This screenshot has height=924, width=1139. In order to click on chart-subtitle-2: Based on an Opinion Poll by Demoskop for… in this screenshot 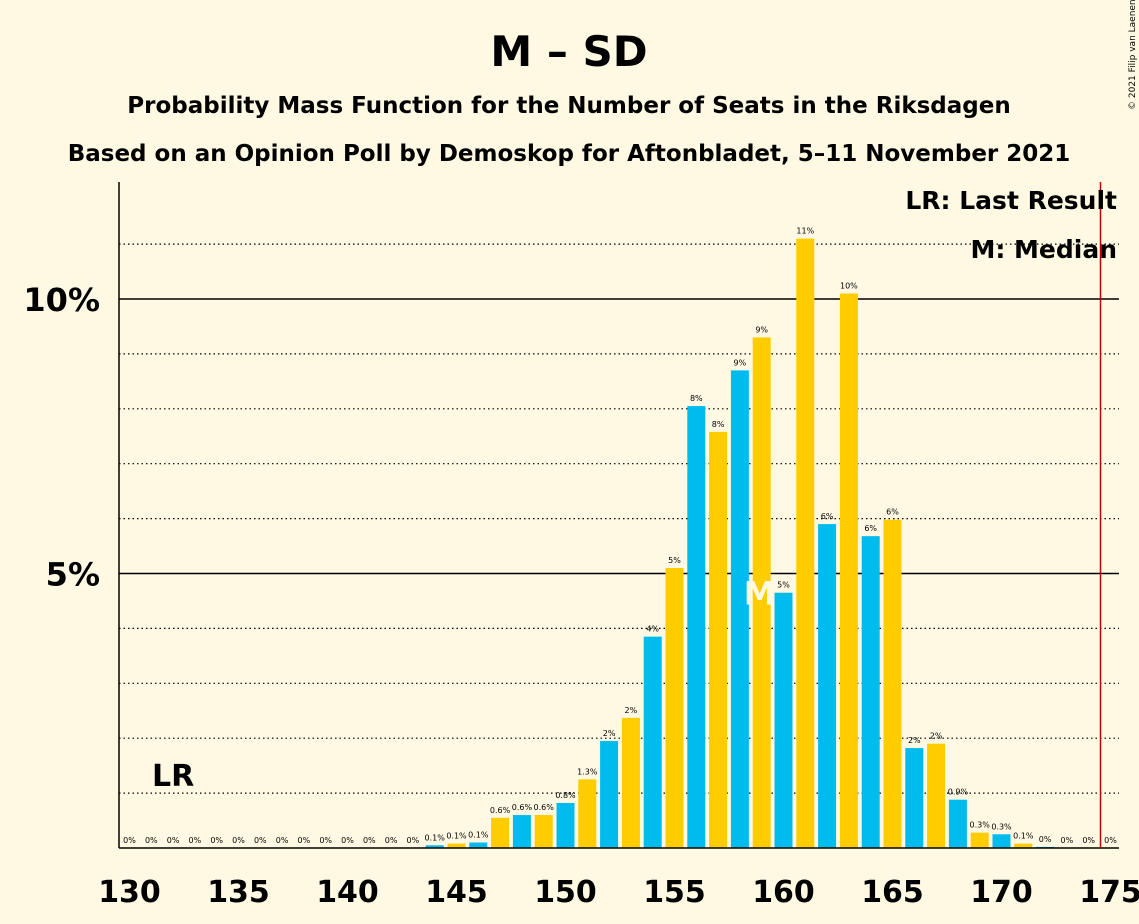, I will do `click(569, 154)`.